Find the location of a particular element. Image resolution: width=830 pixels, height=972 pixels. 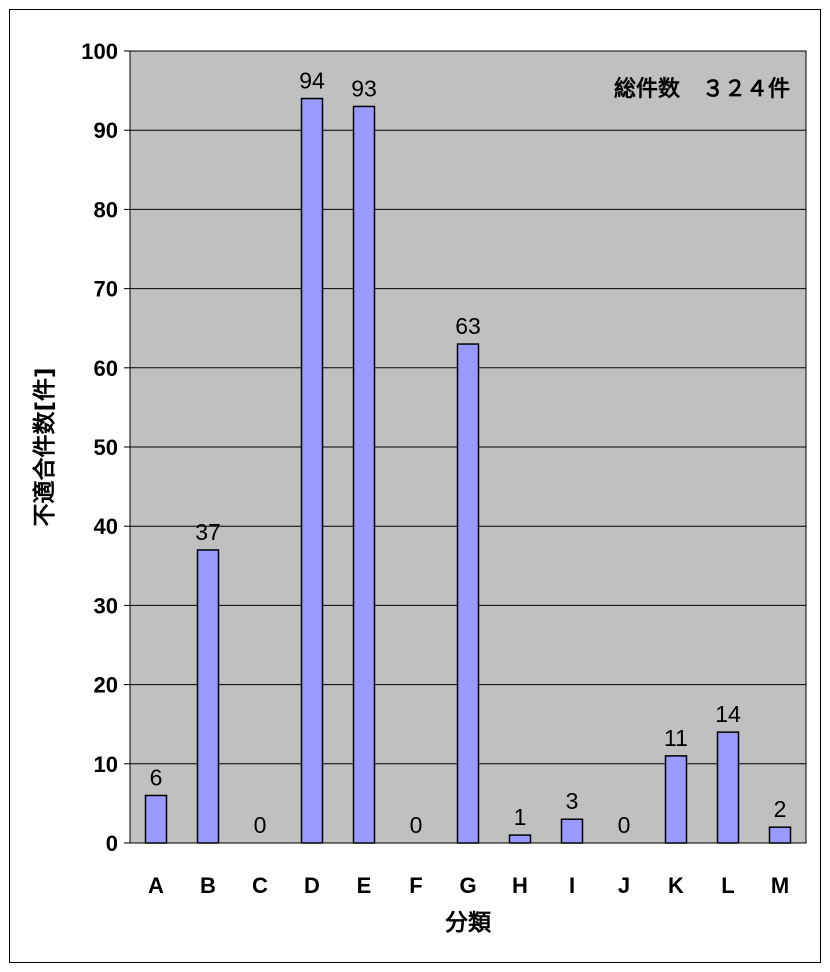

data-label: 1 is located at coordinates (520, 817).